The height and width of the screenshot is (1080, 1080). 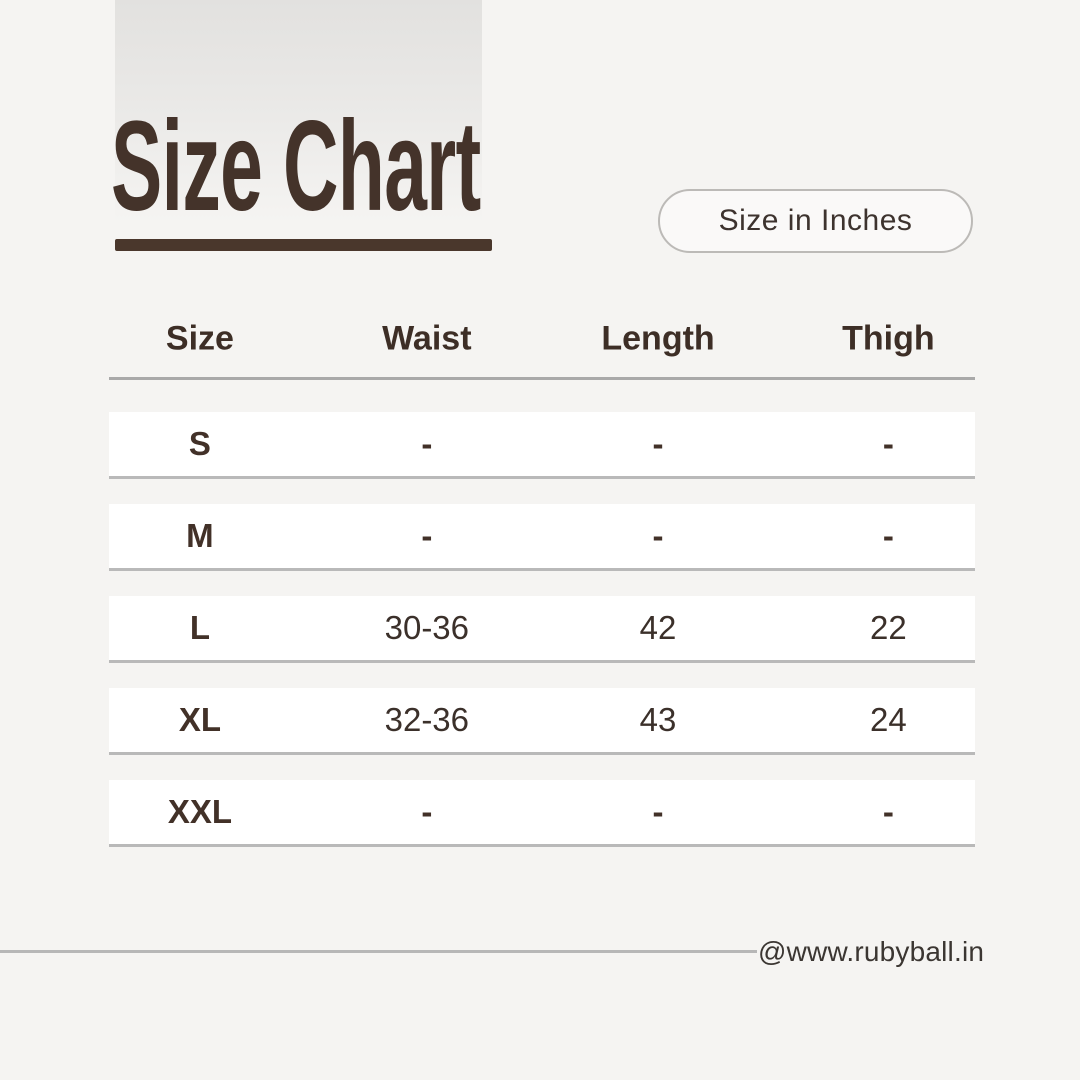 What do you see at coordinates (888, 627) in the screenshot?
I see `cell-thigh: 22` at bounding box center [888, 627].